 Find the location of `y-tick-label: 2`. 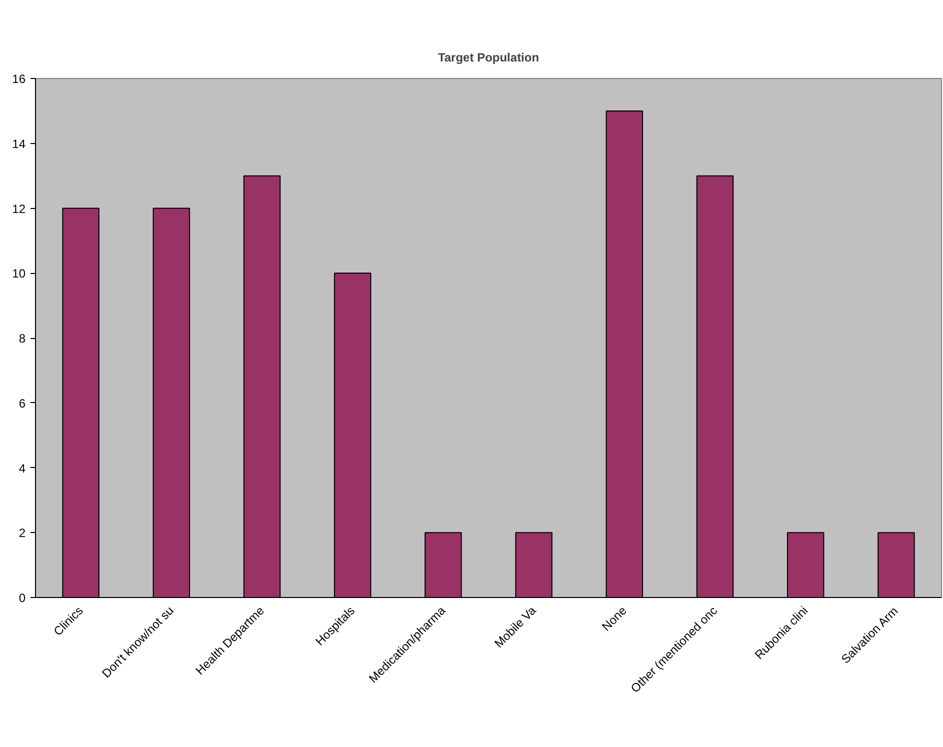

y-tick-label: 2 is located at coordinates (22, 533).